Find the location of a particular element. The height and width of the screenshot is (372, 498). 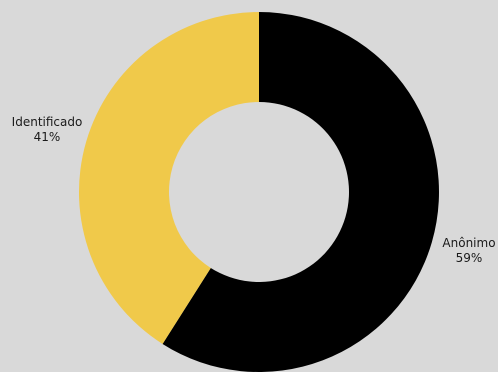

slice-label-percent: 59% is located at coordinates (469, 258).